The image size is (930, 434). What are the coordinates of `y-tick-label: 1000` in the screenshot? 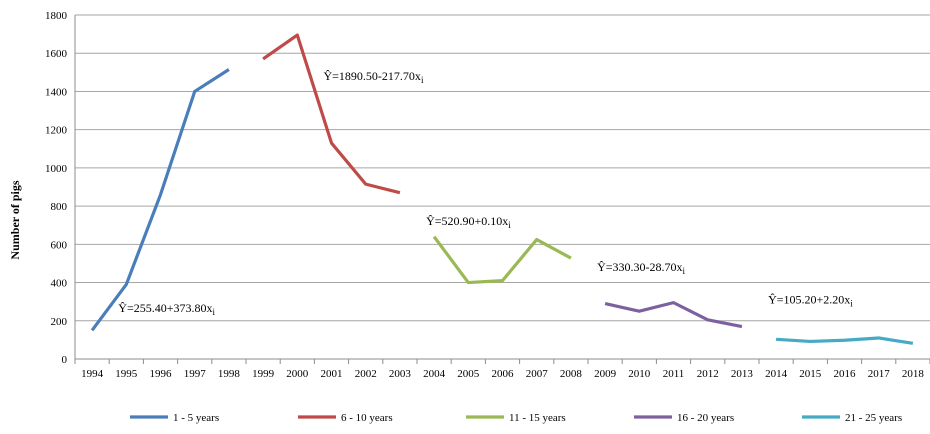 It's located at (56, 169).